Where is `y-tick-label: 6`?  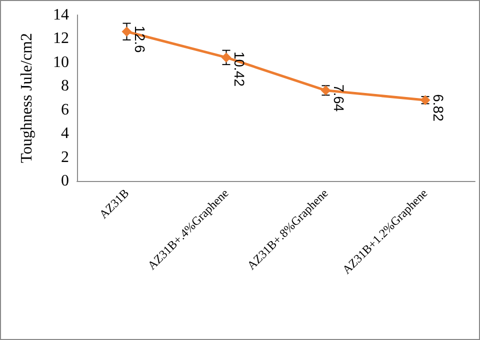 y-tick-label: 6 is located at coordinates (65, 109).